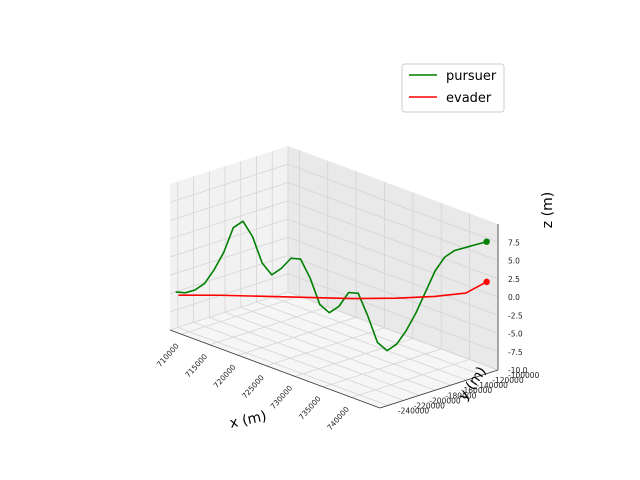 The height and width of the screenshot is (480, 640). I want to click on series-line-pursuer, so click(331, 286).